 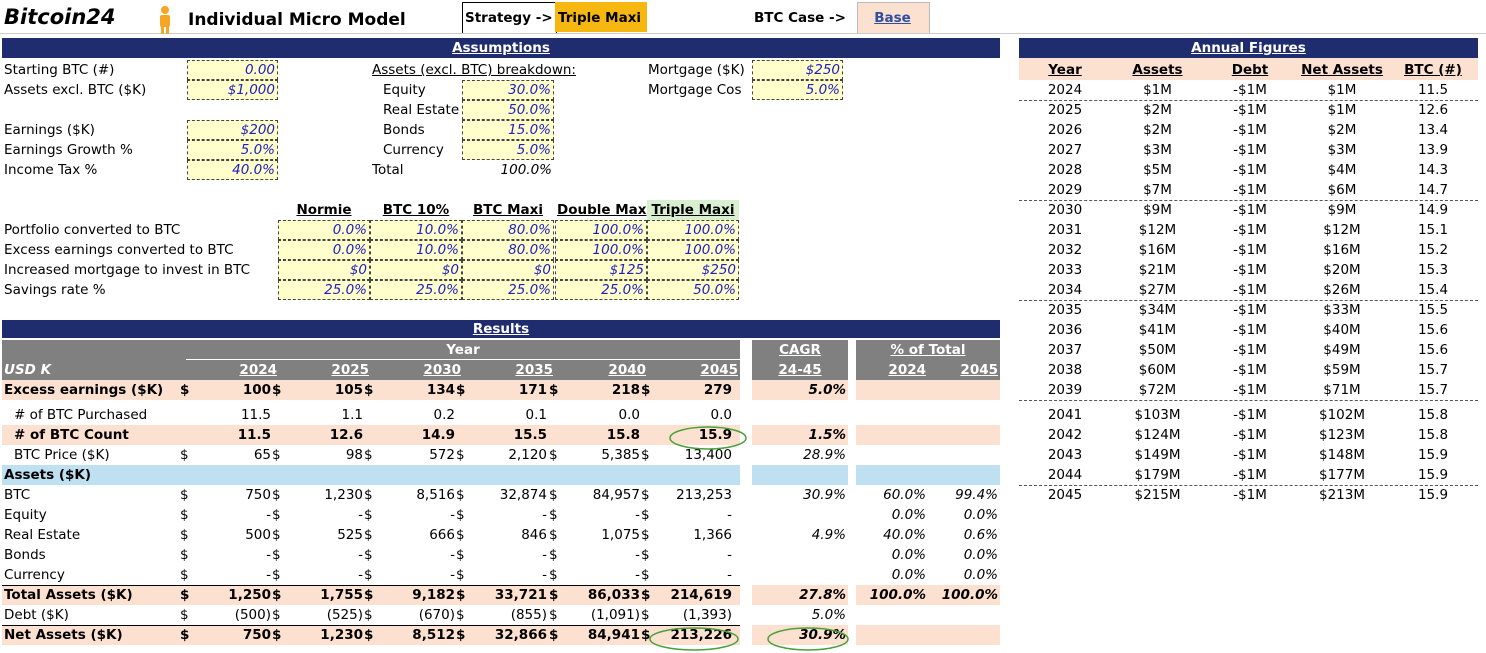 I want to click on input-value: 5.0%, so click(x=232, y=150).